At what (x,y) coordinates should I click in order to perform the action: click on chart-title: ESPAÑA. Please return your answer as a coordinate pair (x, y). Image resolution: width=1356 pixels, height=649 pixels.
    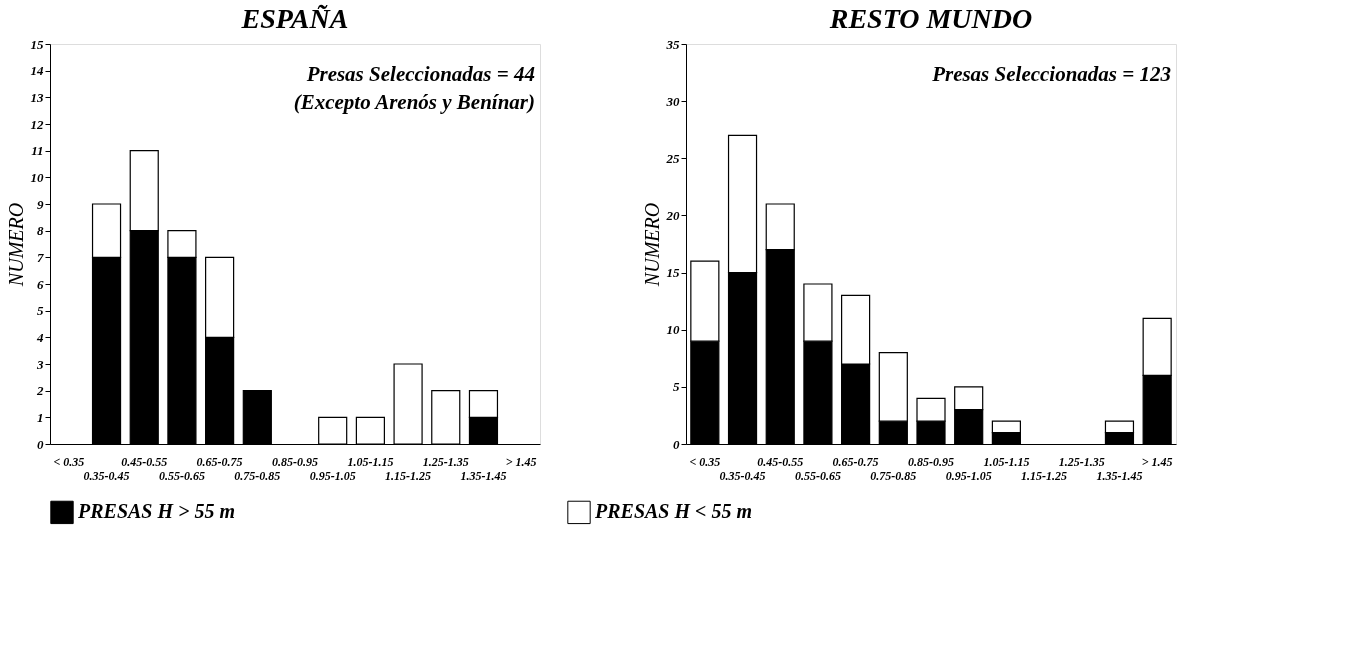
    Looking at the image, I should click on (294, 18).